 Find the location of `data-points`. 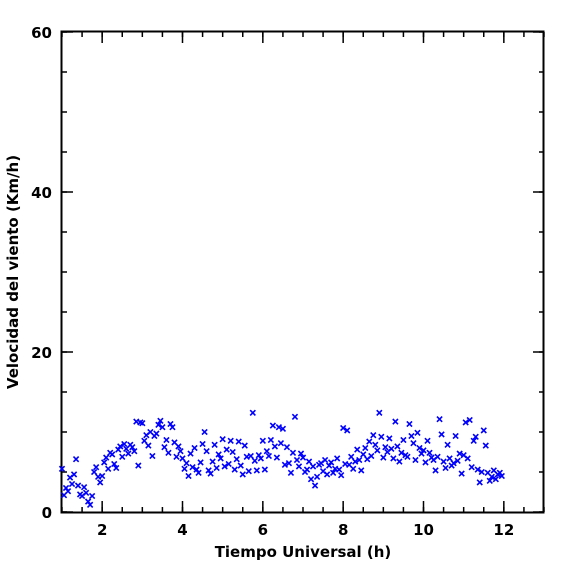

data-points is located at coordinates (281, 458).